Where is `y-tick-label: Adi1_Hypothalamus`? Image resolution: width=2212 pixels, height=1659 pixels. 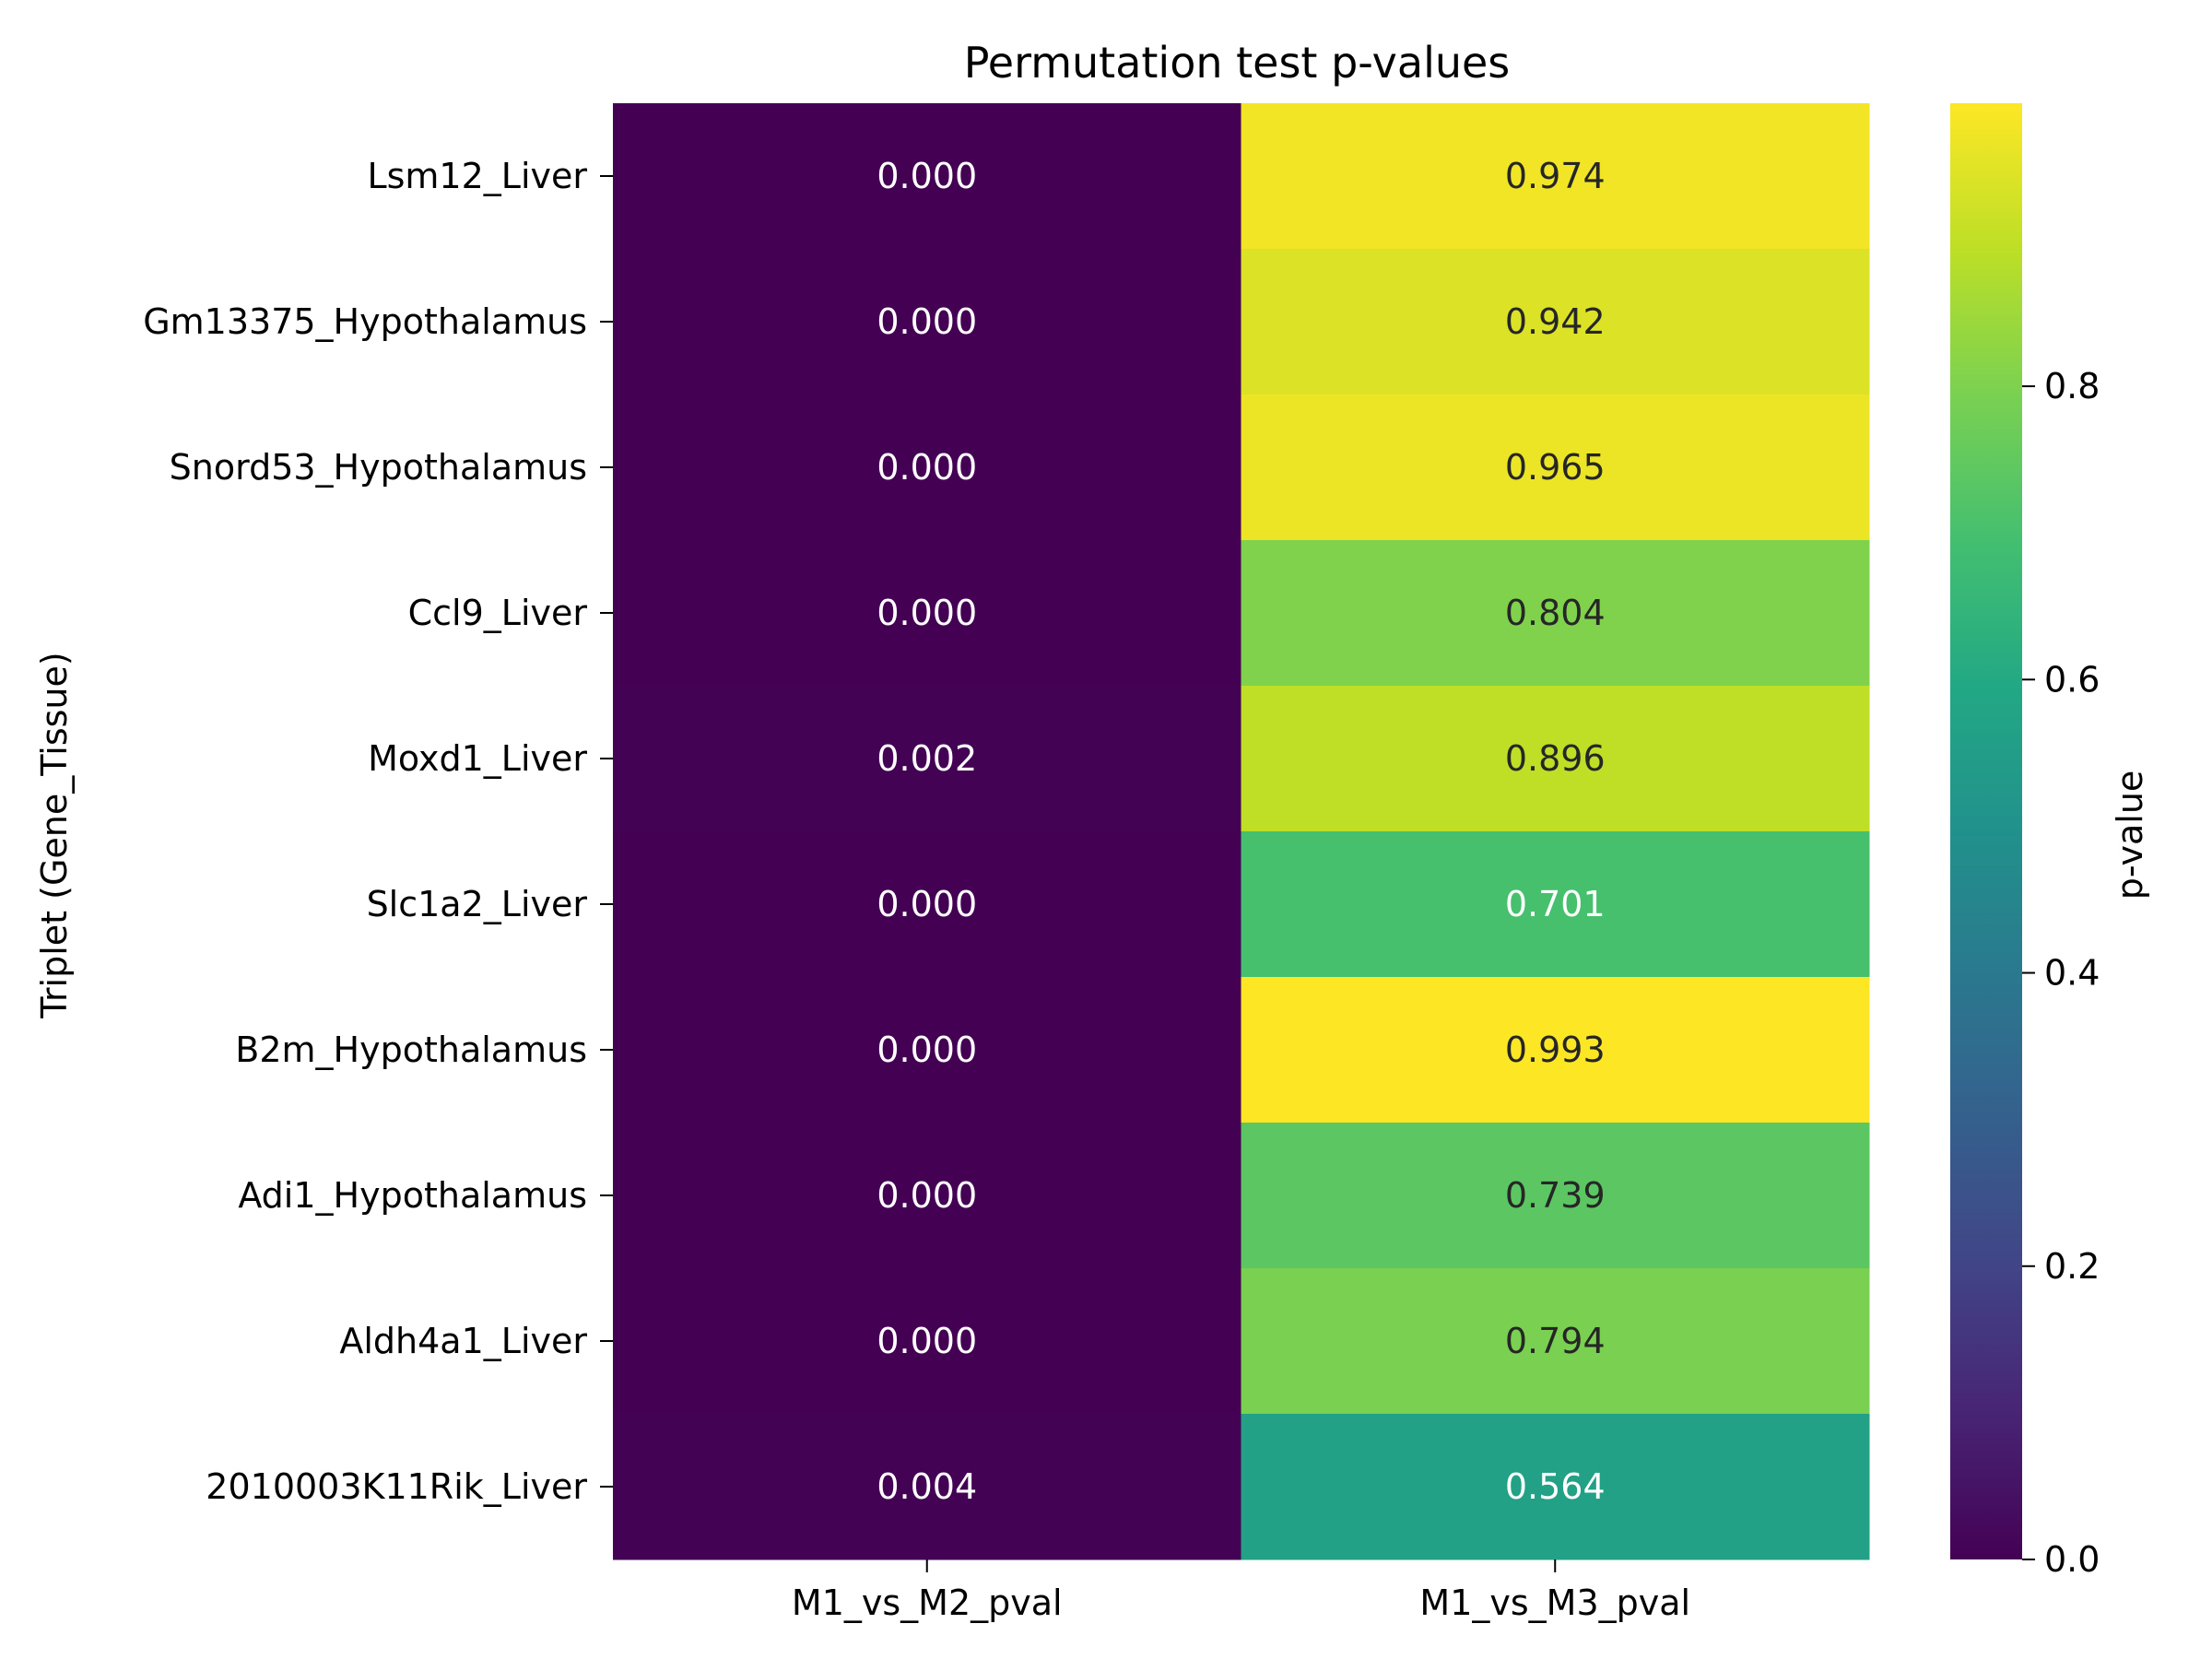 y-tick-label: Adi1_Hypothalamus is located at coordinates (412, 1195).